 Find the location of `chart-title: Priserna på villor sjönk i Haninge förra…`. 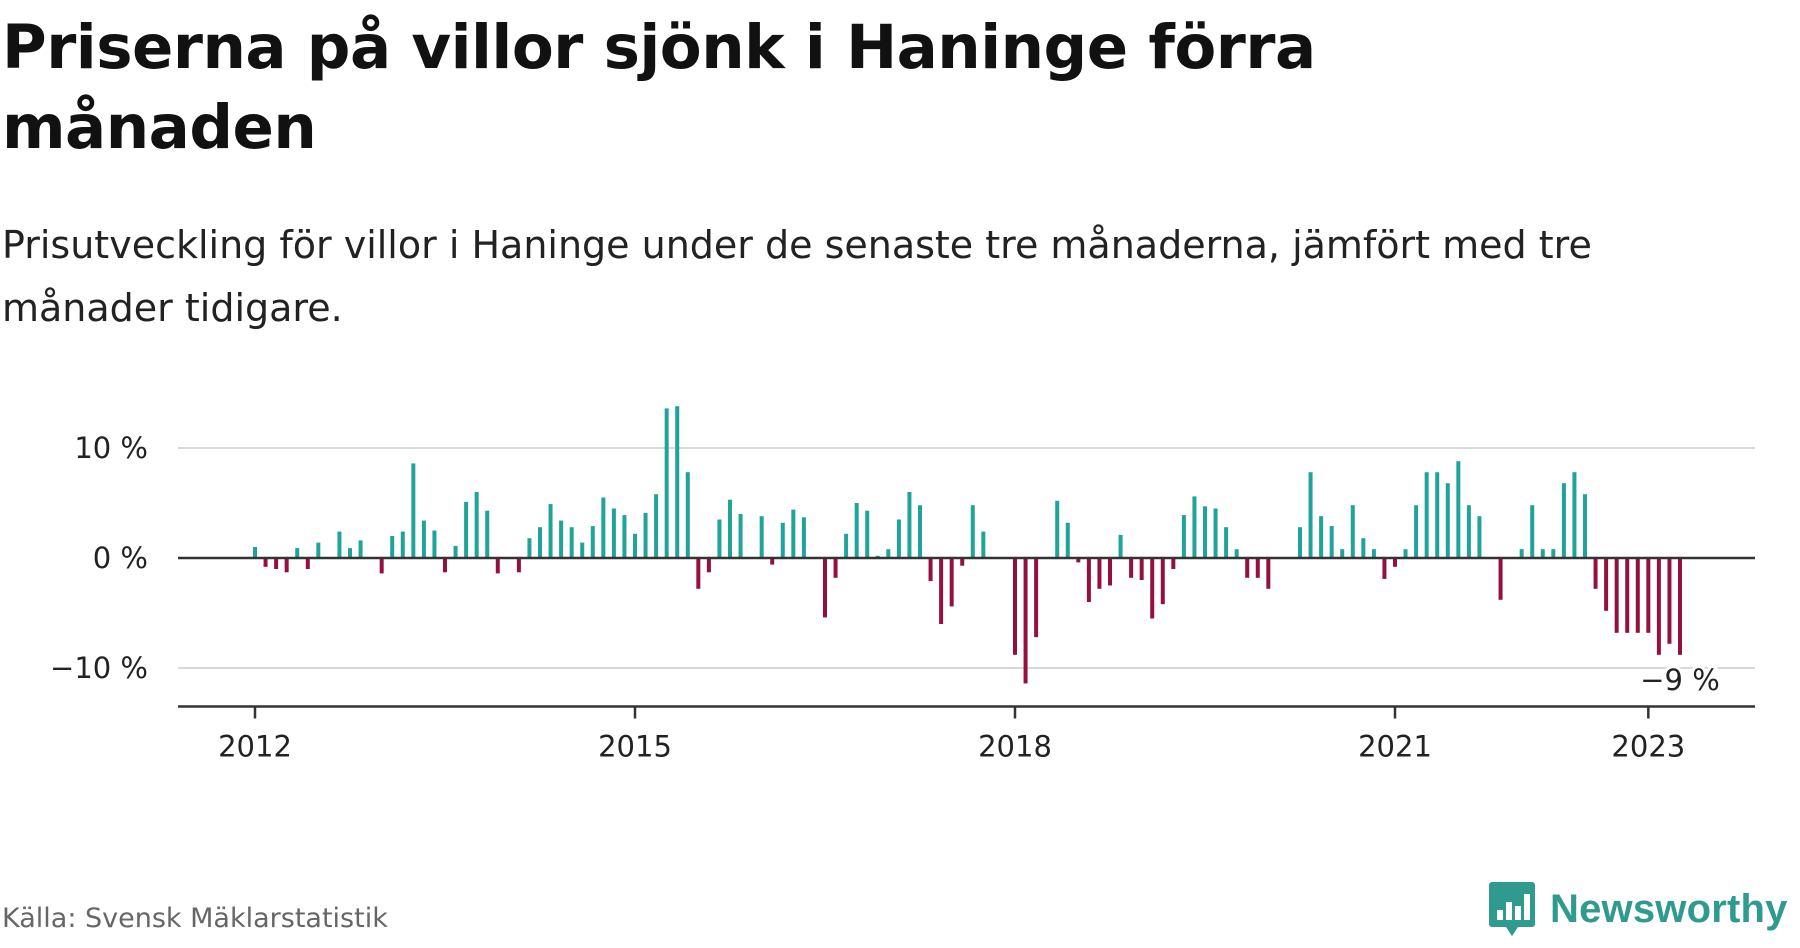

chart-title: Priserna på villor sjönk i Haninge förra… is located at coordinates (659, 87).